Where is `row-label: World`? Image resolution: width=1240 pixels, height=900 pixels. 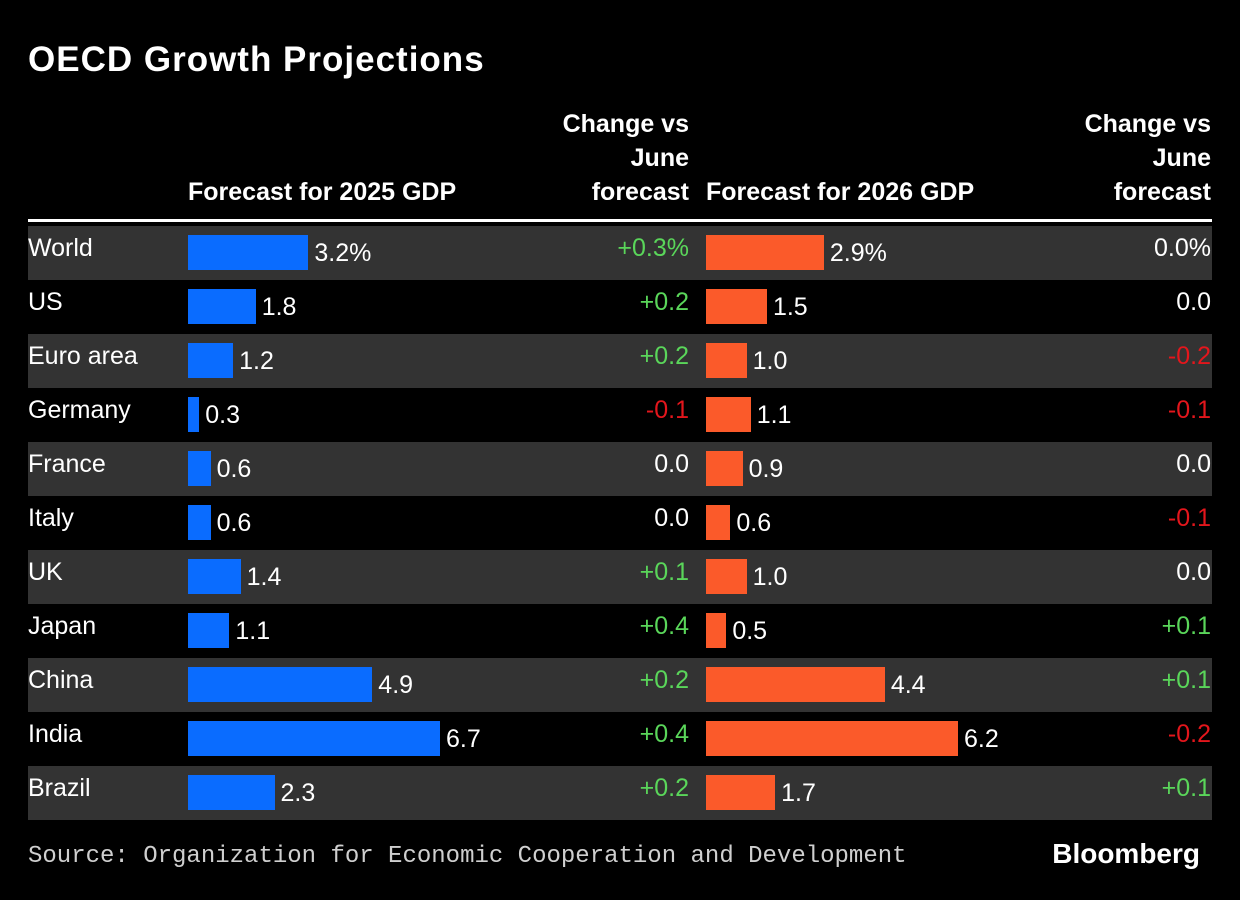
row-label: World is located at coordinates (60, 248).